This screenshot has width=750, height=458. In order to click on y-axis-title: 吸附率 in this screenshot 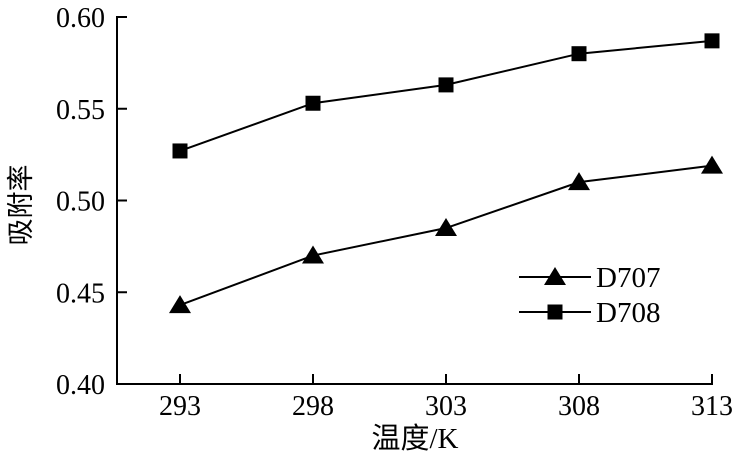, I will do `click(21, 205)`.